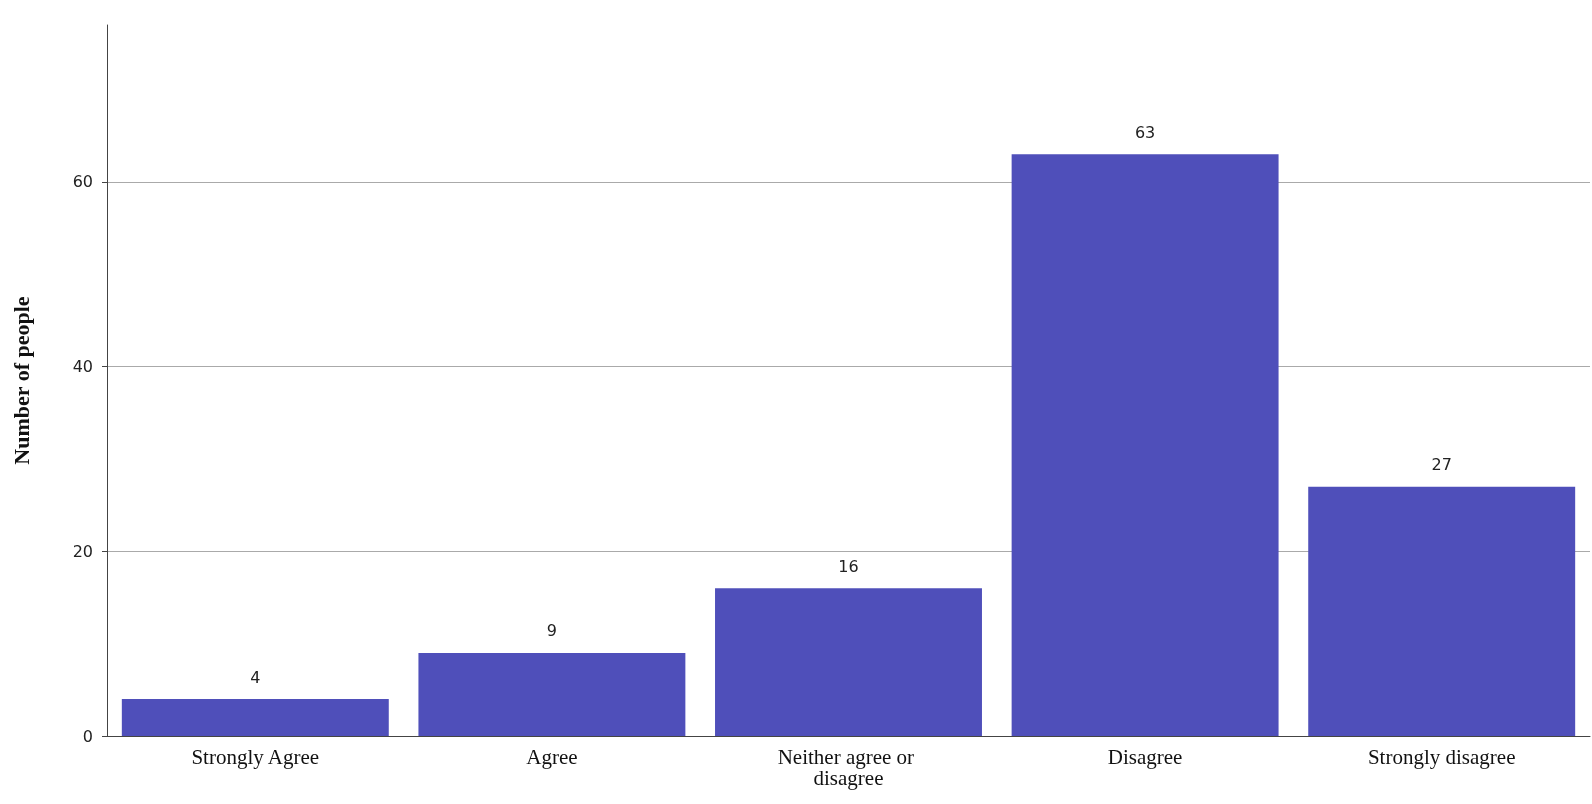 The height and width of the screenshot is (804, 1592). Describe the element at coordinates (82, 367) in the screenshot. I see `y-tick-label: 40` at that location.